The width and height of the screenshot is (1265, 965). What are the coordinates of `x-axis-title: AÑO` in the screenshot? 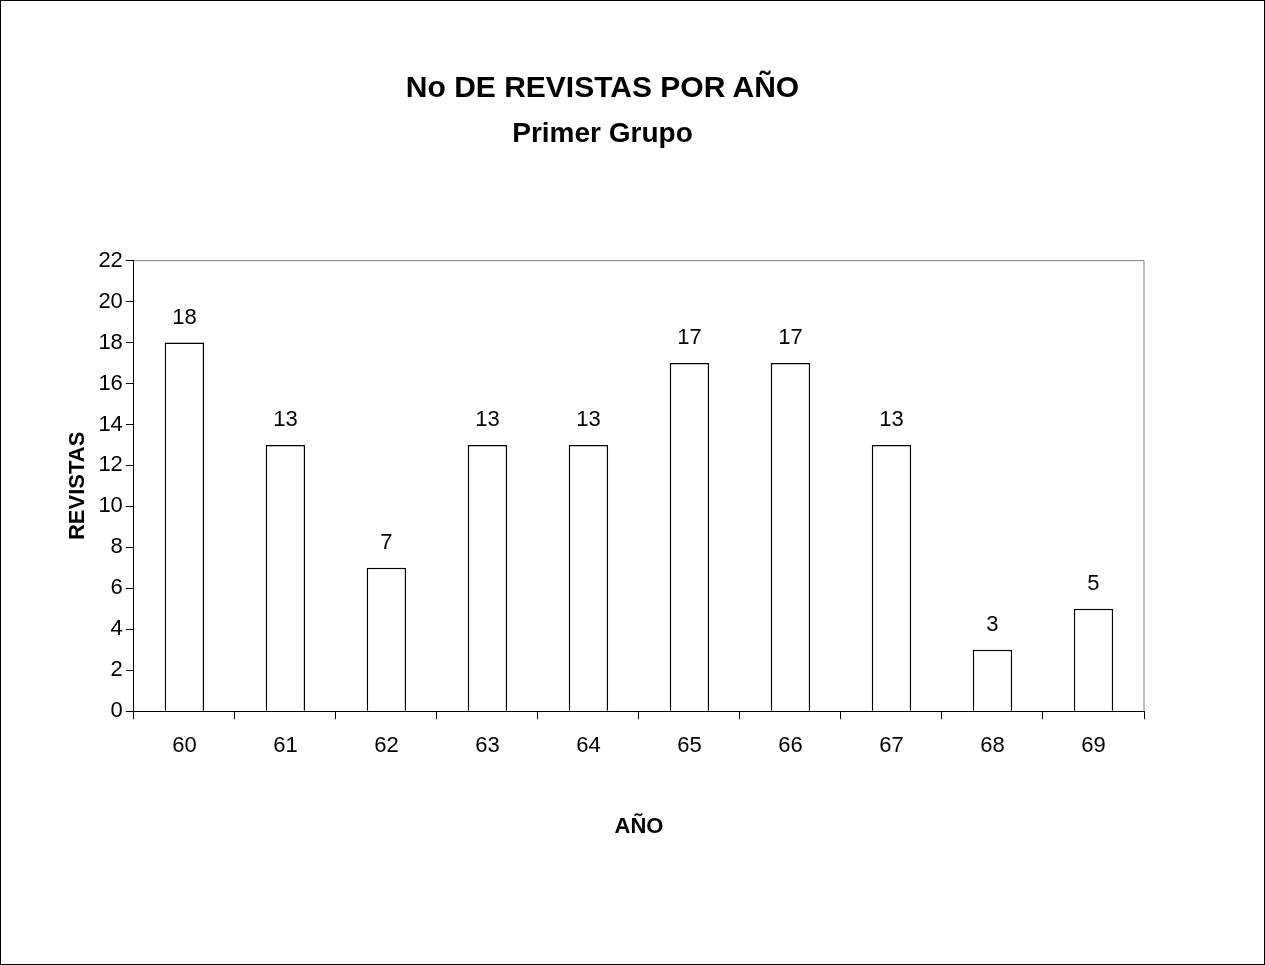 It's located at (639, 825).